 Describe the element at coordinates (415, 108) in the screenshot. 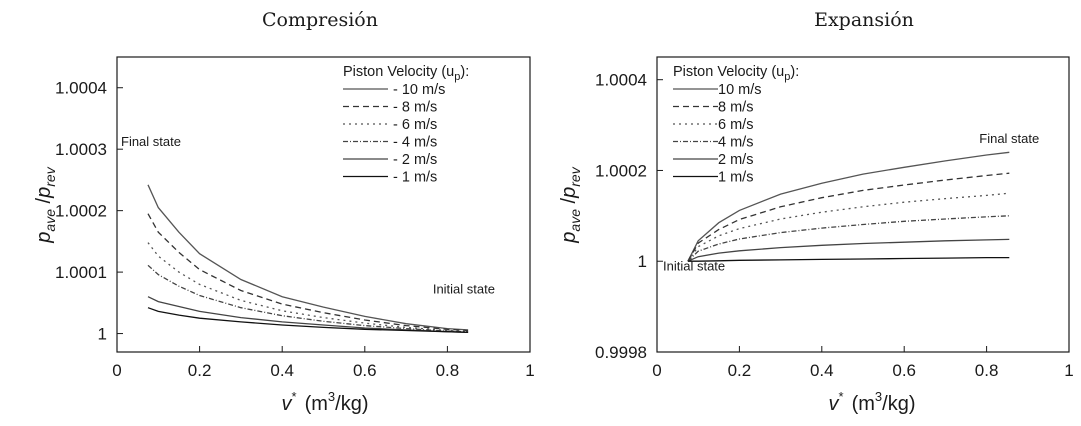

I see `legend-label: - 8 m/s` at that location.